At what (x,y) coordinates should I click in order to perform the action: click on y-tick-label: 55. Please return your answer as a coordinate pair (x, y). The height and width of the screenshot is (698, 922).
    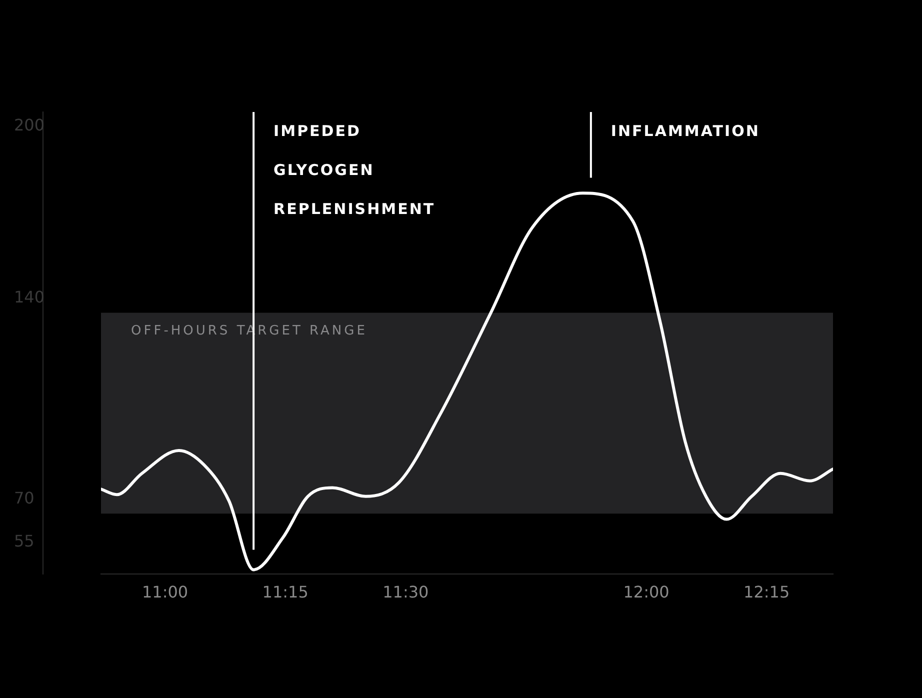
    Looking at the image, I should click on (24, 540).